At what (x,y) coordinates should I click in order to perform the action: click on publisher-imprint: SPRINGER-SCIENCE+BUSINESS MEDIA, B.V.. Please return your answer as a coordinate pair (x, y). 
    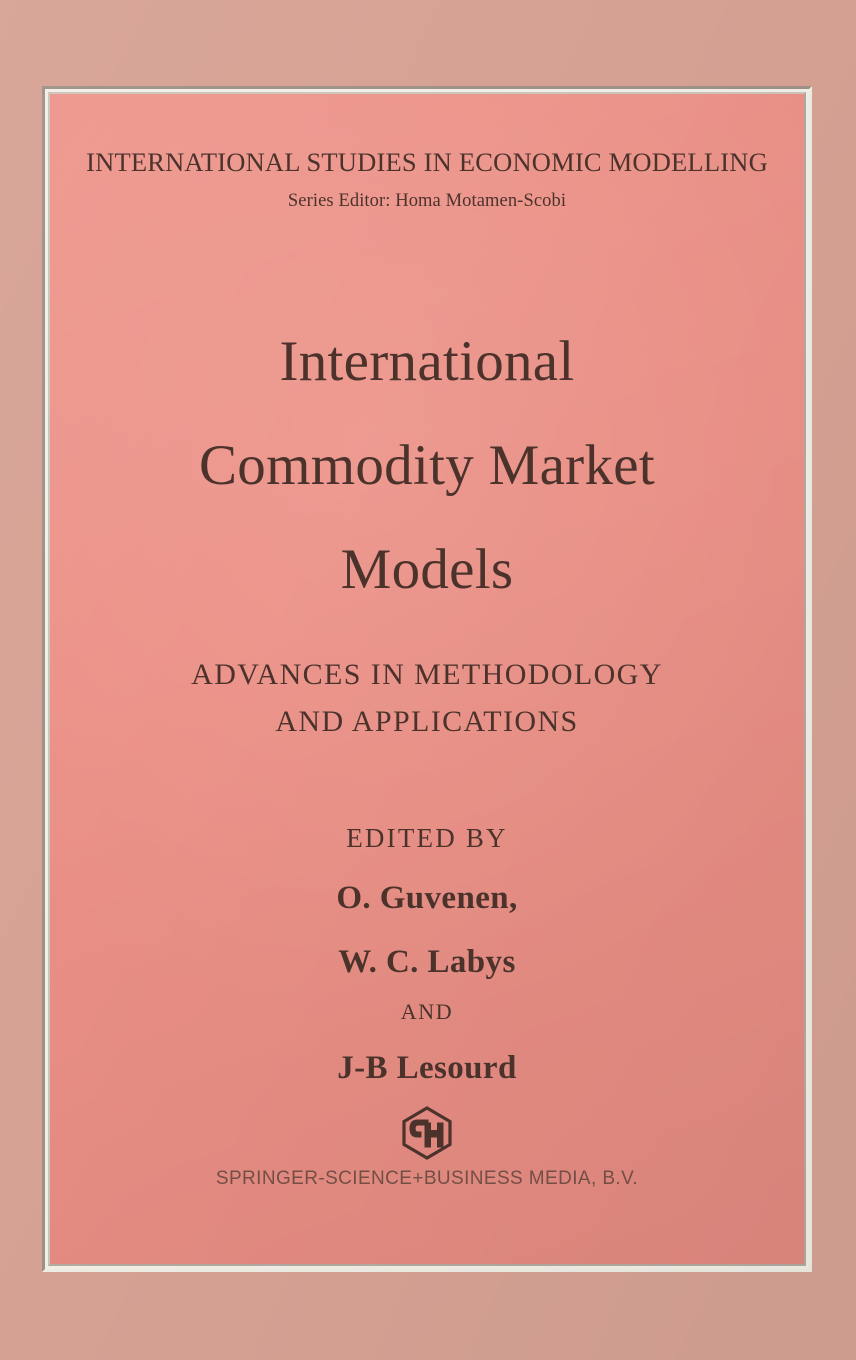
    Looking at the image, I should click on (427, 1148).